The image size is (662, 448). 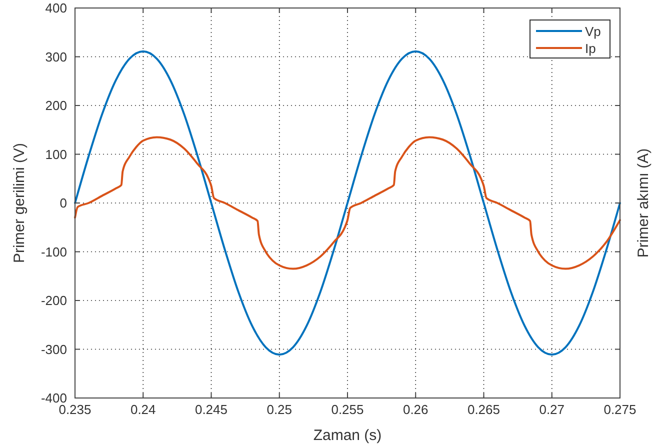 What do you see at coordinates (552, 409) in the screenshot?
I see `x-tick-label: 0.27` at bounding box center [552, 409].